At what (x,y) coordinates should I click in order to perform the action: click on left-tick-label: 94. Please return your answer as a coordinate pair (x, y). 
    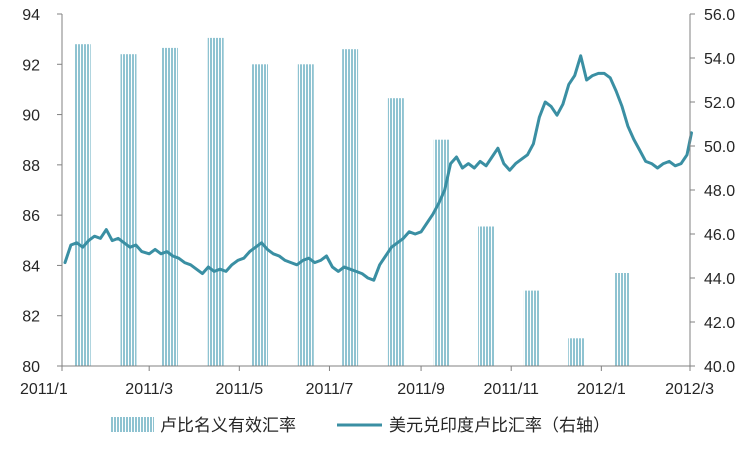
    Looking at the image, I should click on (31, 15).